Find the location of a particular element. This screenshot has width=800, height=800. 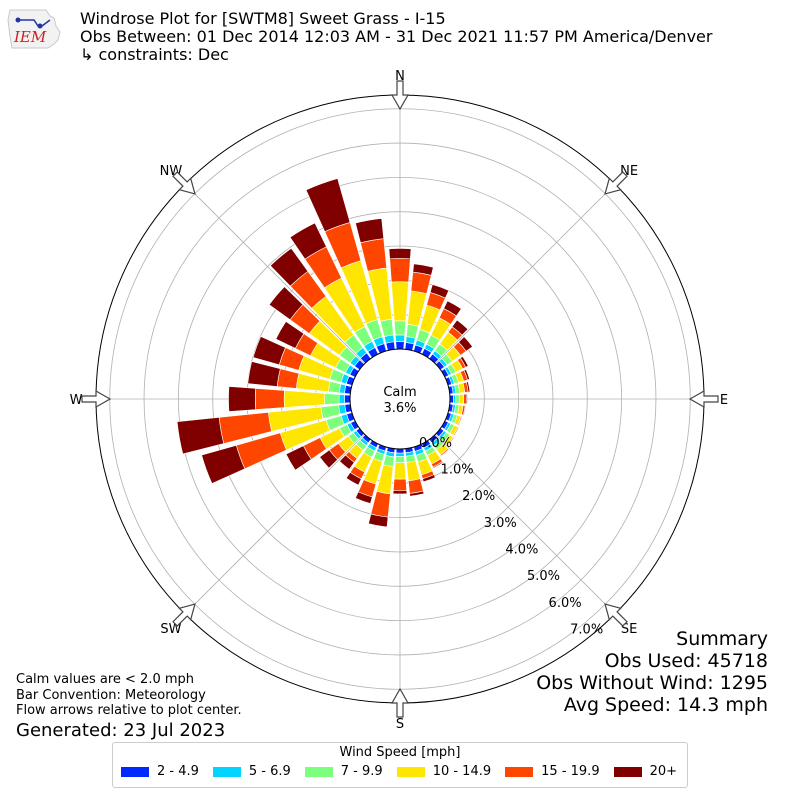

iem-logo: IEM is located at coordinates (34, 29).